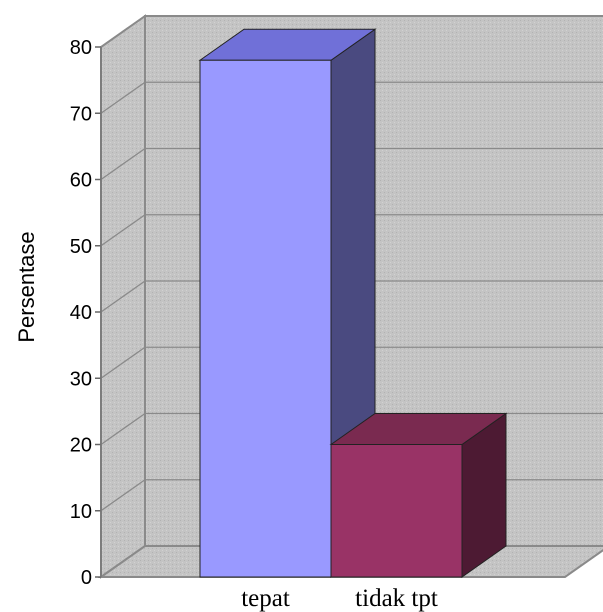 The width and height of the screenshot is (603, 612). Describe the element at coordinates (339, 598) in the screenshot. I see `x-category-labels: tepat tidak tpt` at that location.